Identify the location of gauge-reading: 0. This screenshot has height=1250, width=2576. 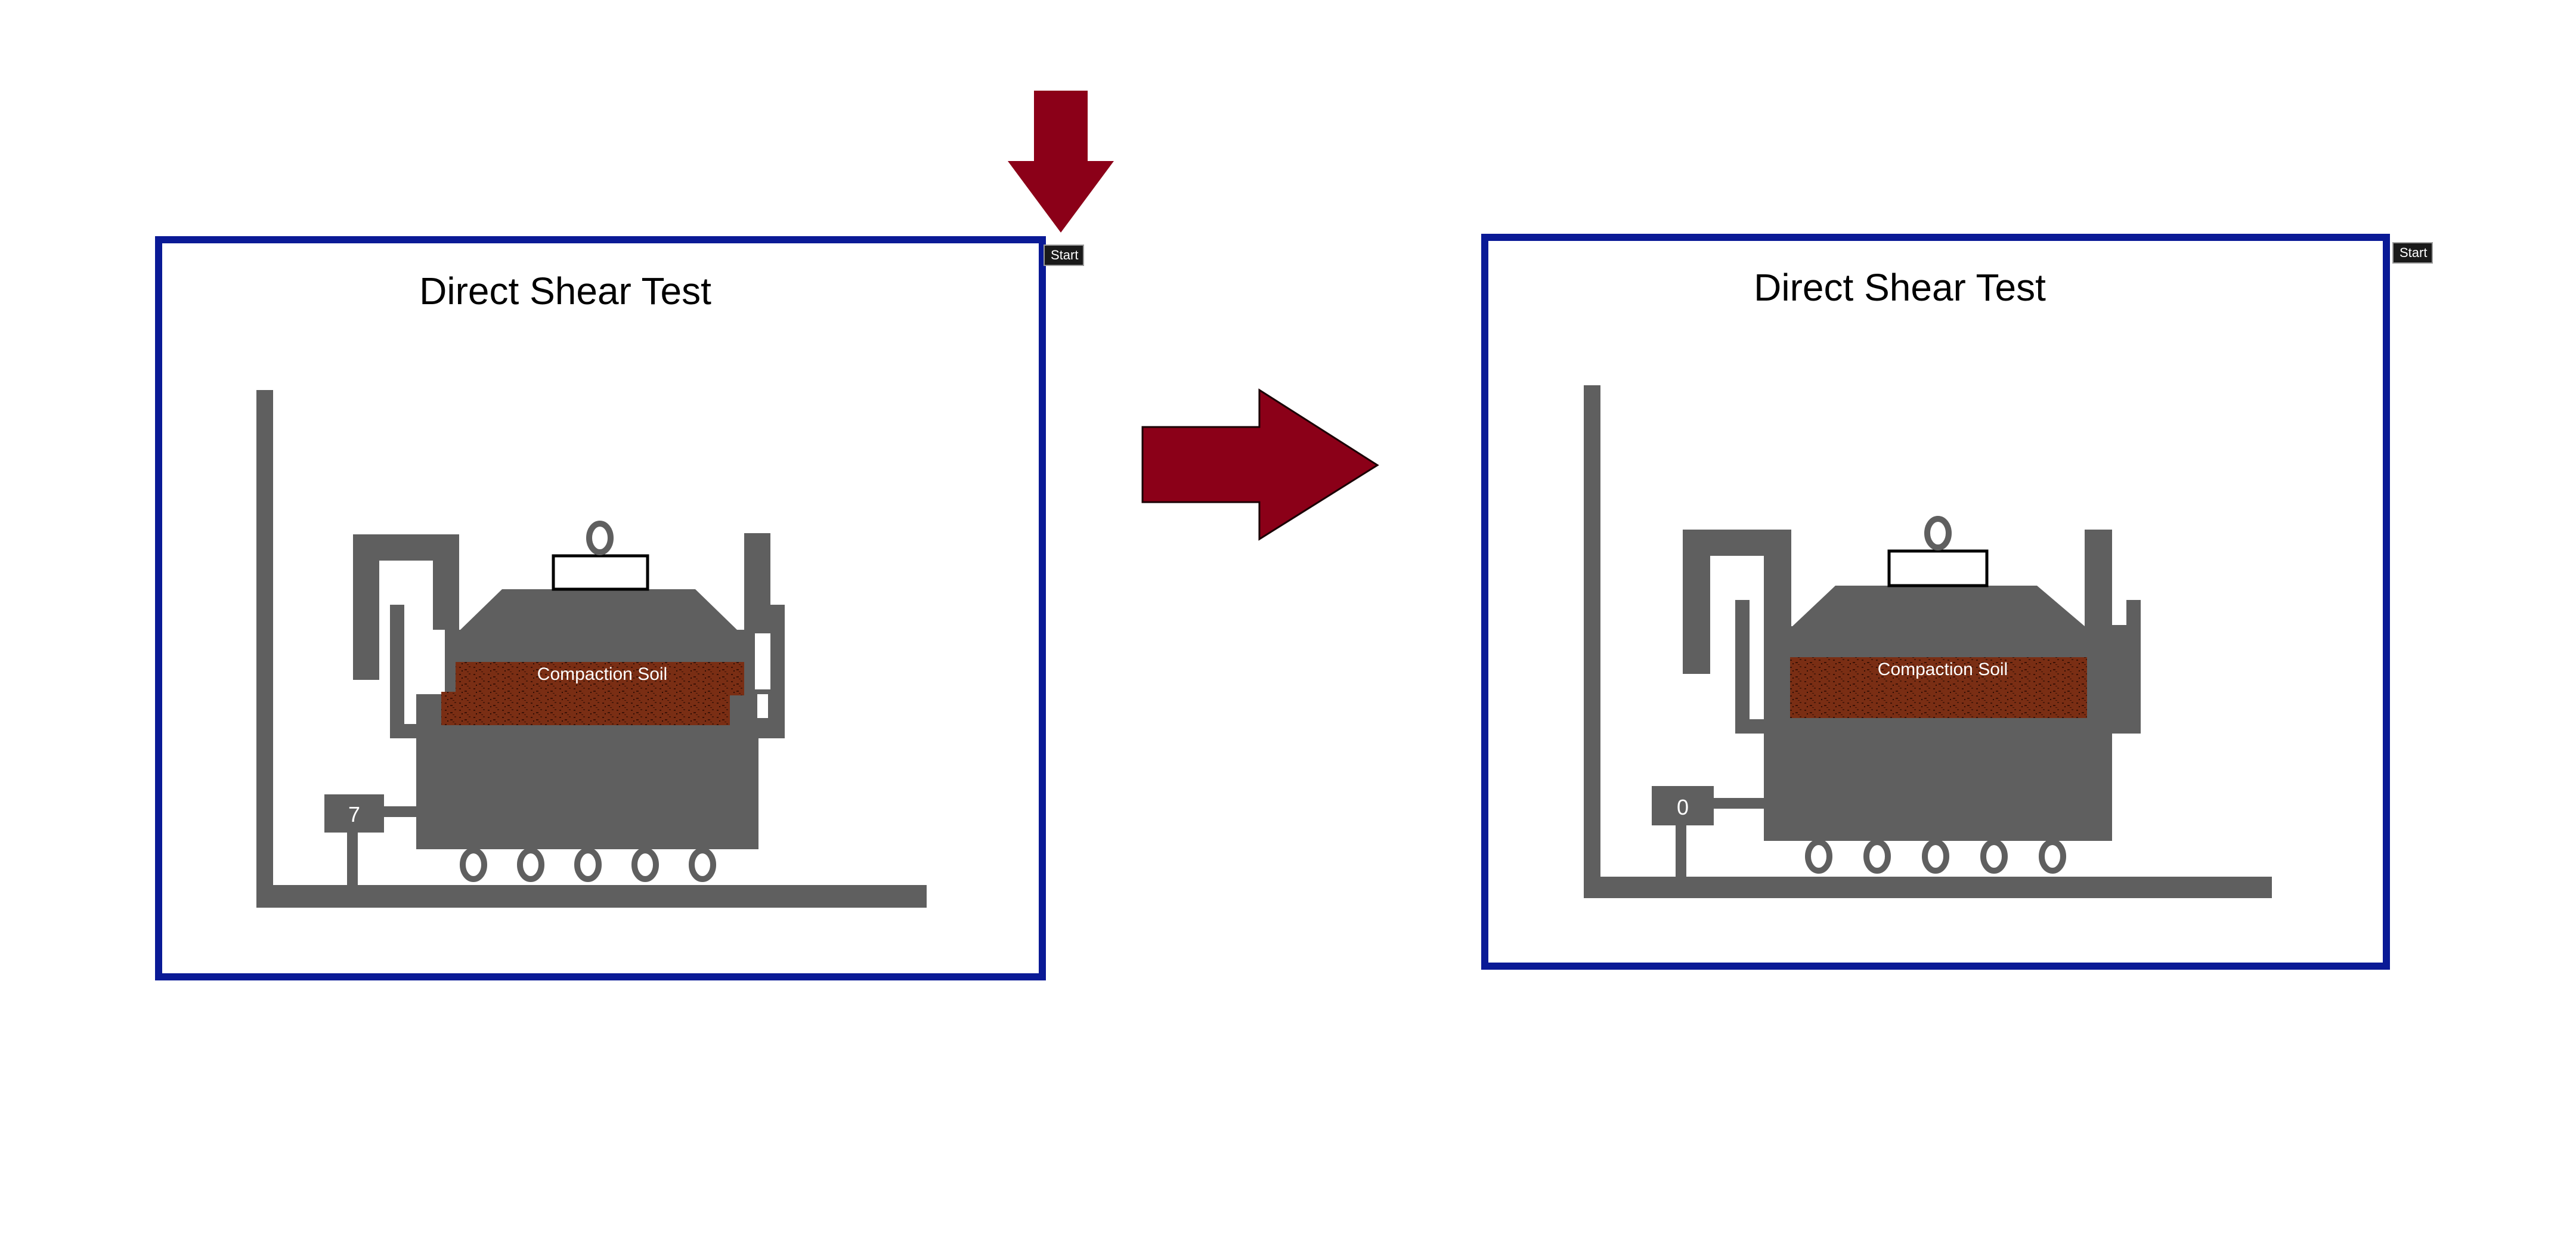
(1683, 807).